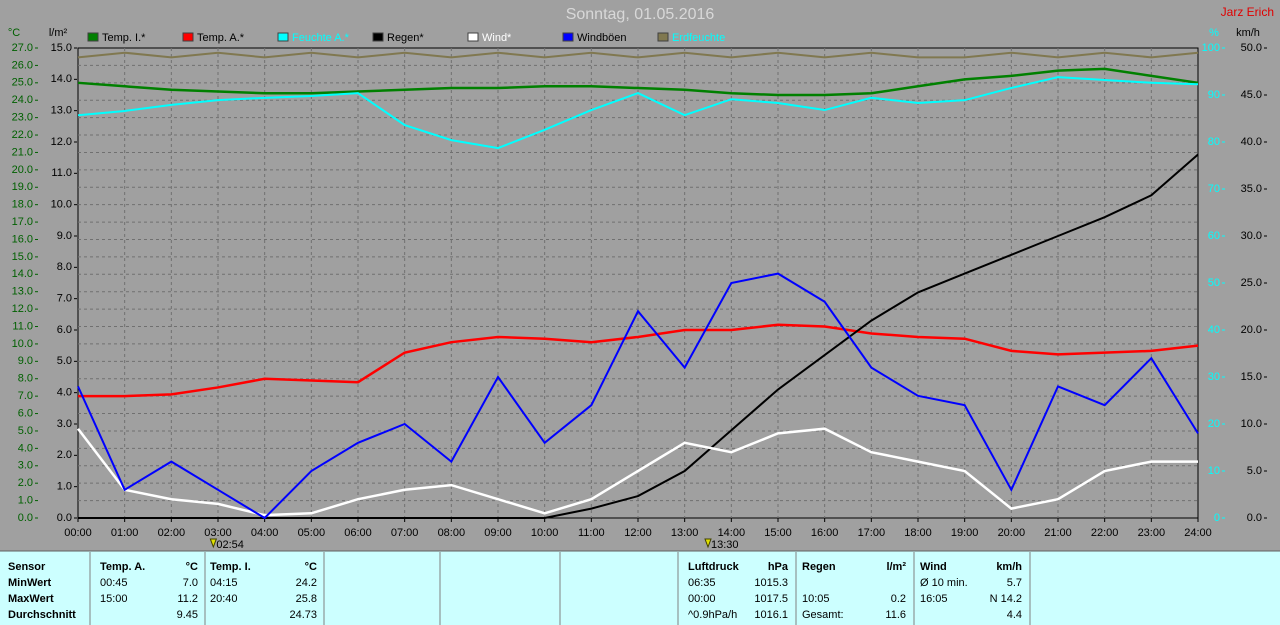  I want to click on x-tick-label: 15:00, so click(778, 533).